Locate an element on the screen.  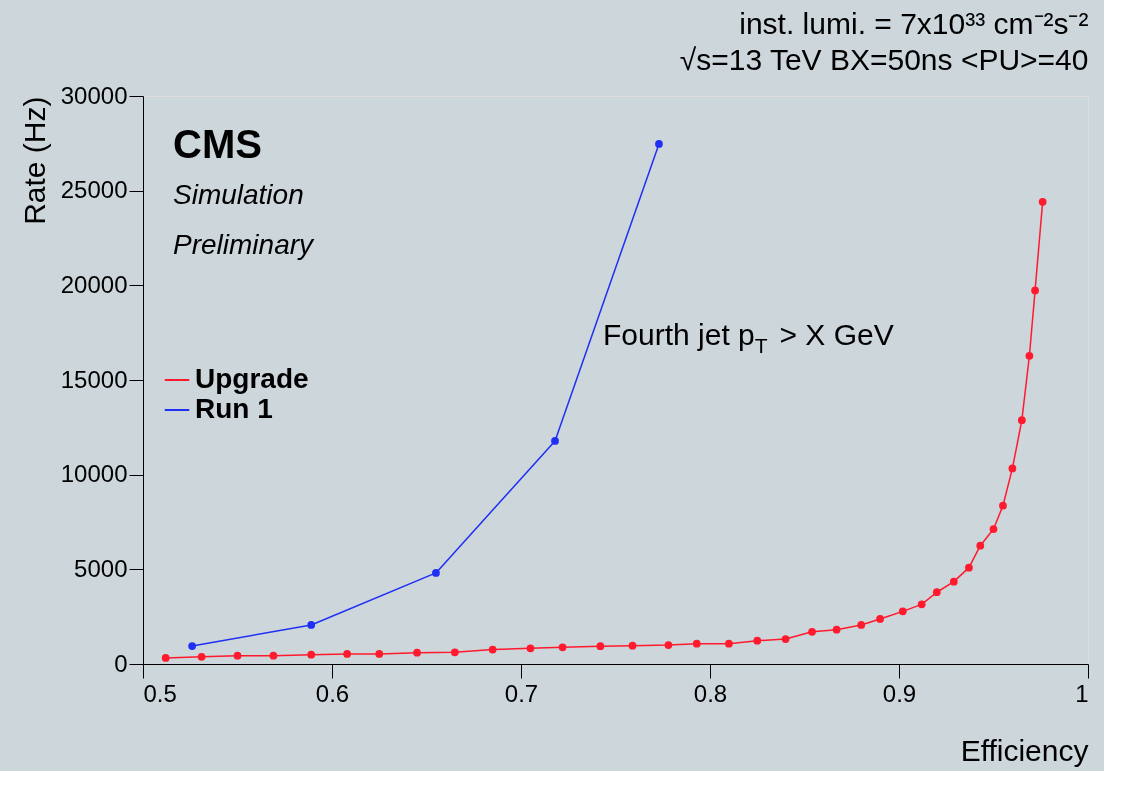
y-tick-label: 10000 is located at coordinates (94, 474).